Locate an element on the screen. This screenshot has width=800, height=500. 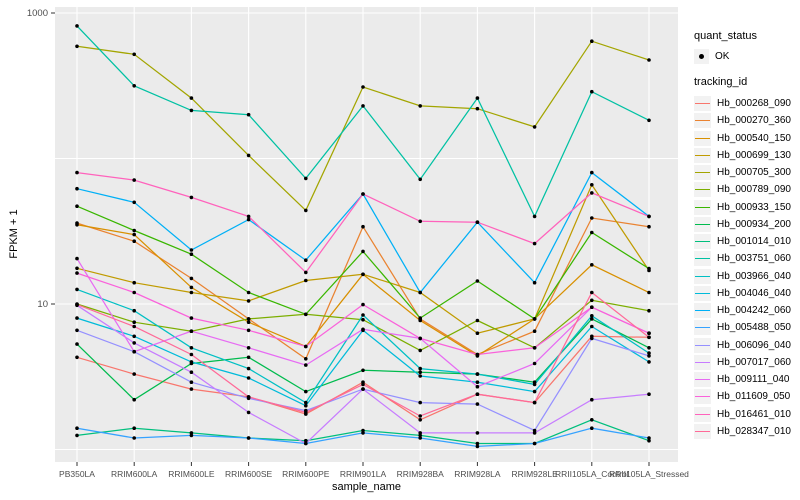
legend-item-Hb_016461_010: Hb_016461_010 is located at coordinates (747, 414).